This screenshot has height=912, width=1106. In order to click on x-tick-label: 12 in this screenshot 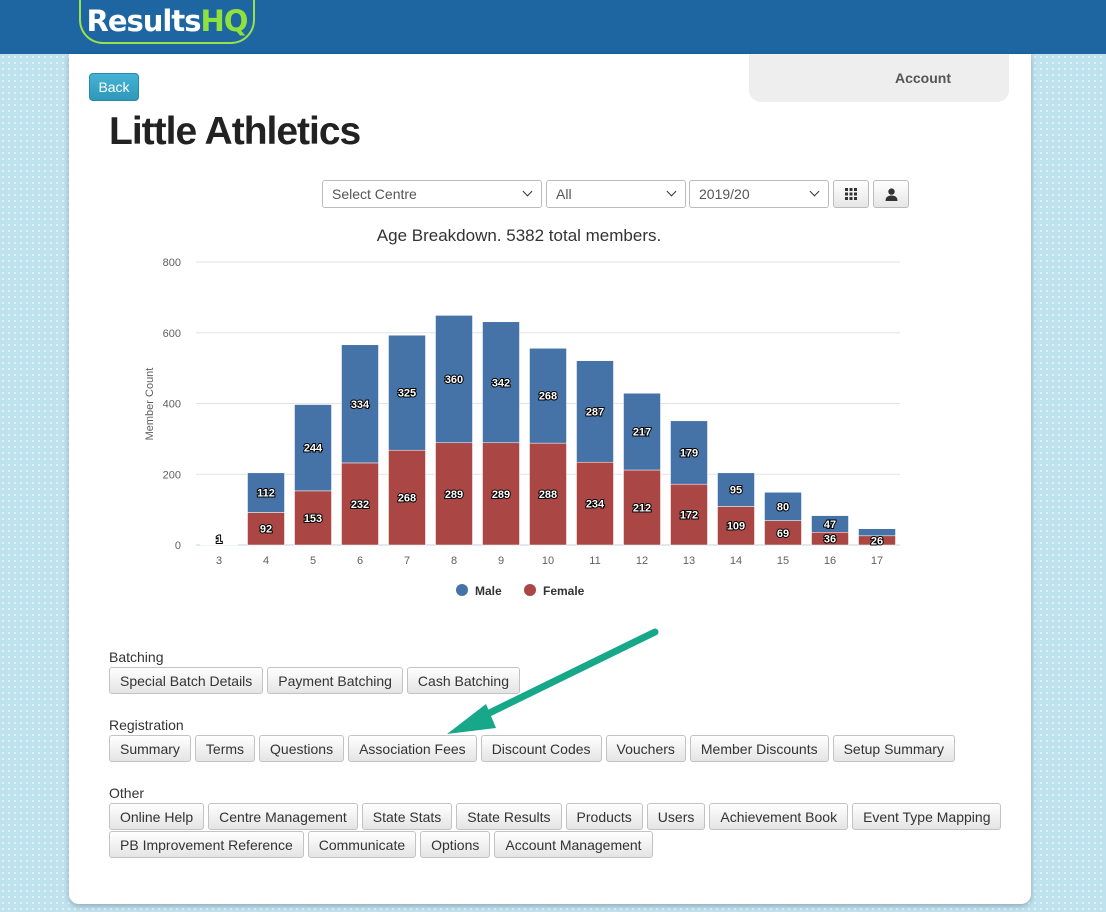, I will do `click(642, 561)`.